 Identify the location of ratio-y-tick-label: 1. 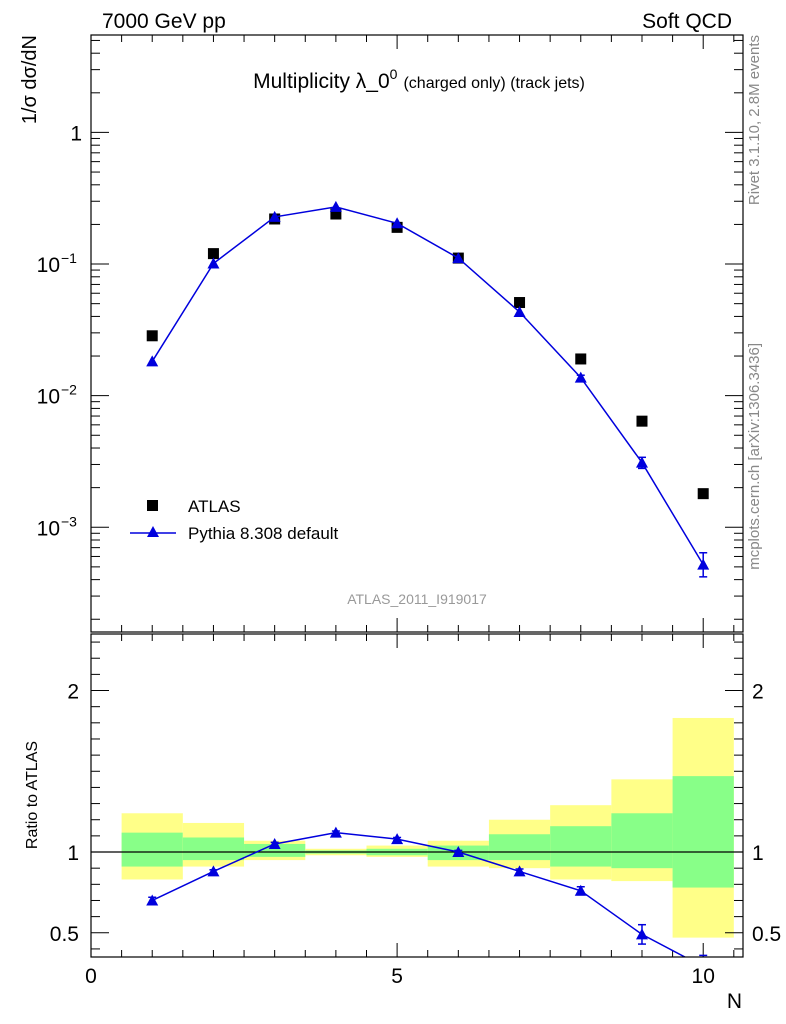
(73, 853).